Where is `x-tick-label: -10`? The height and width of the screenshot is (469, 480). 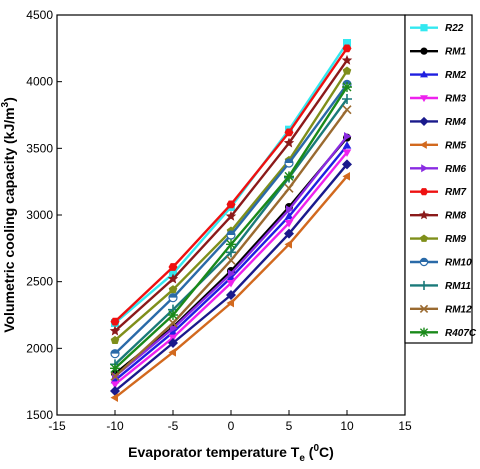
x-tick-label: -10 is located at coordinates (115, 426).